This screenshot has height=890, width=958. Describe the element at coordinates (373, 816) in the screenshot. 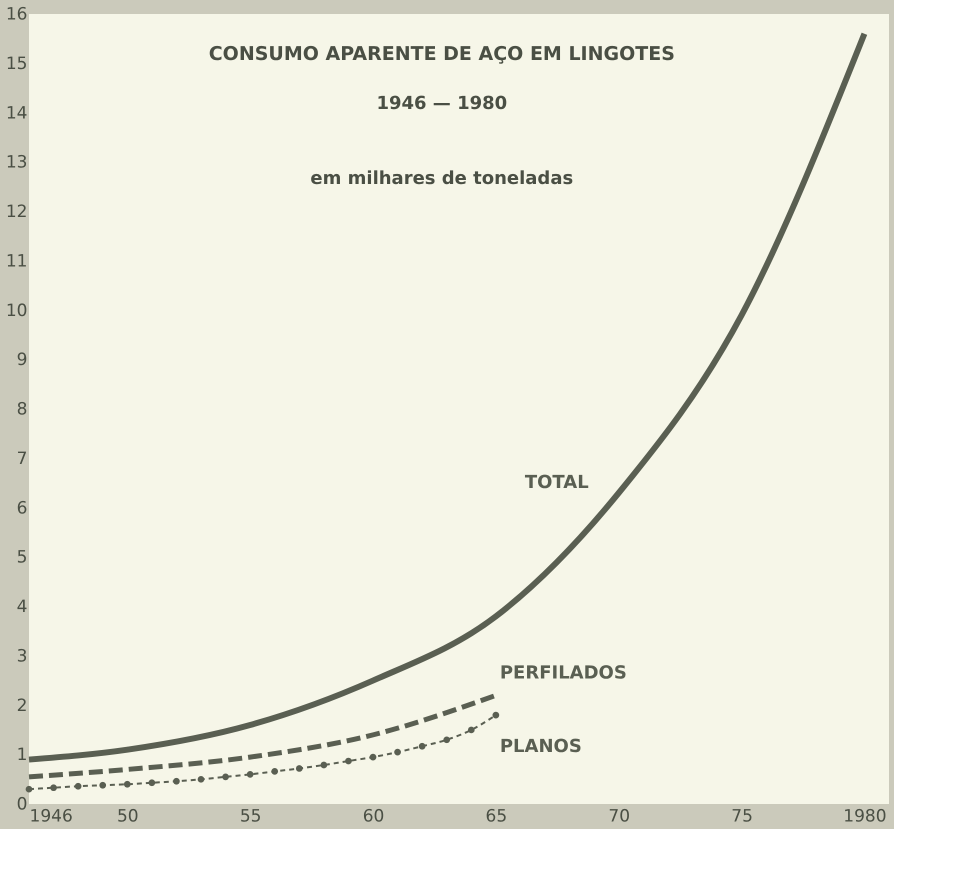

I see `x-tick-label: 60` at that location.